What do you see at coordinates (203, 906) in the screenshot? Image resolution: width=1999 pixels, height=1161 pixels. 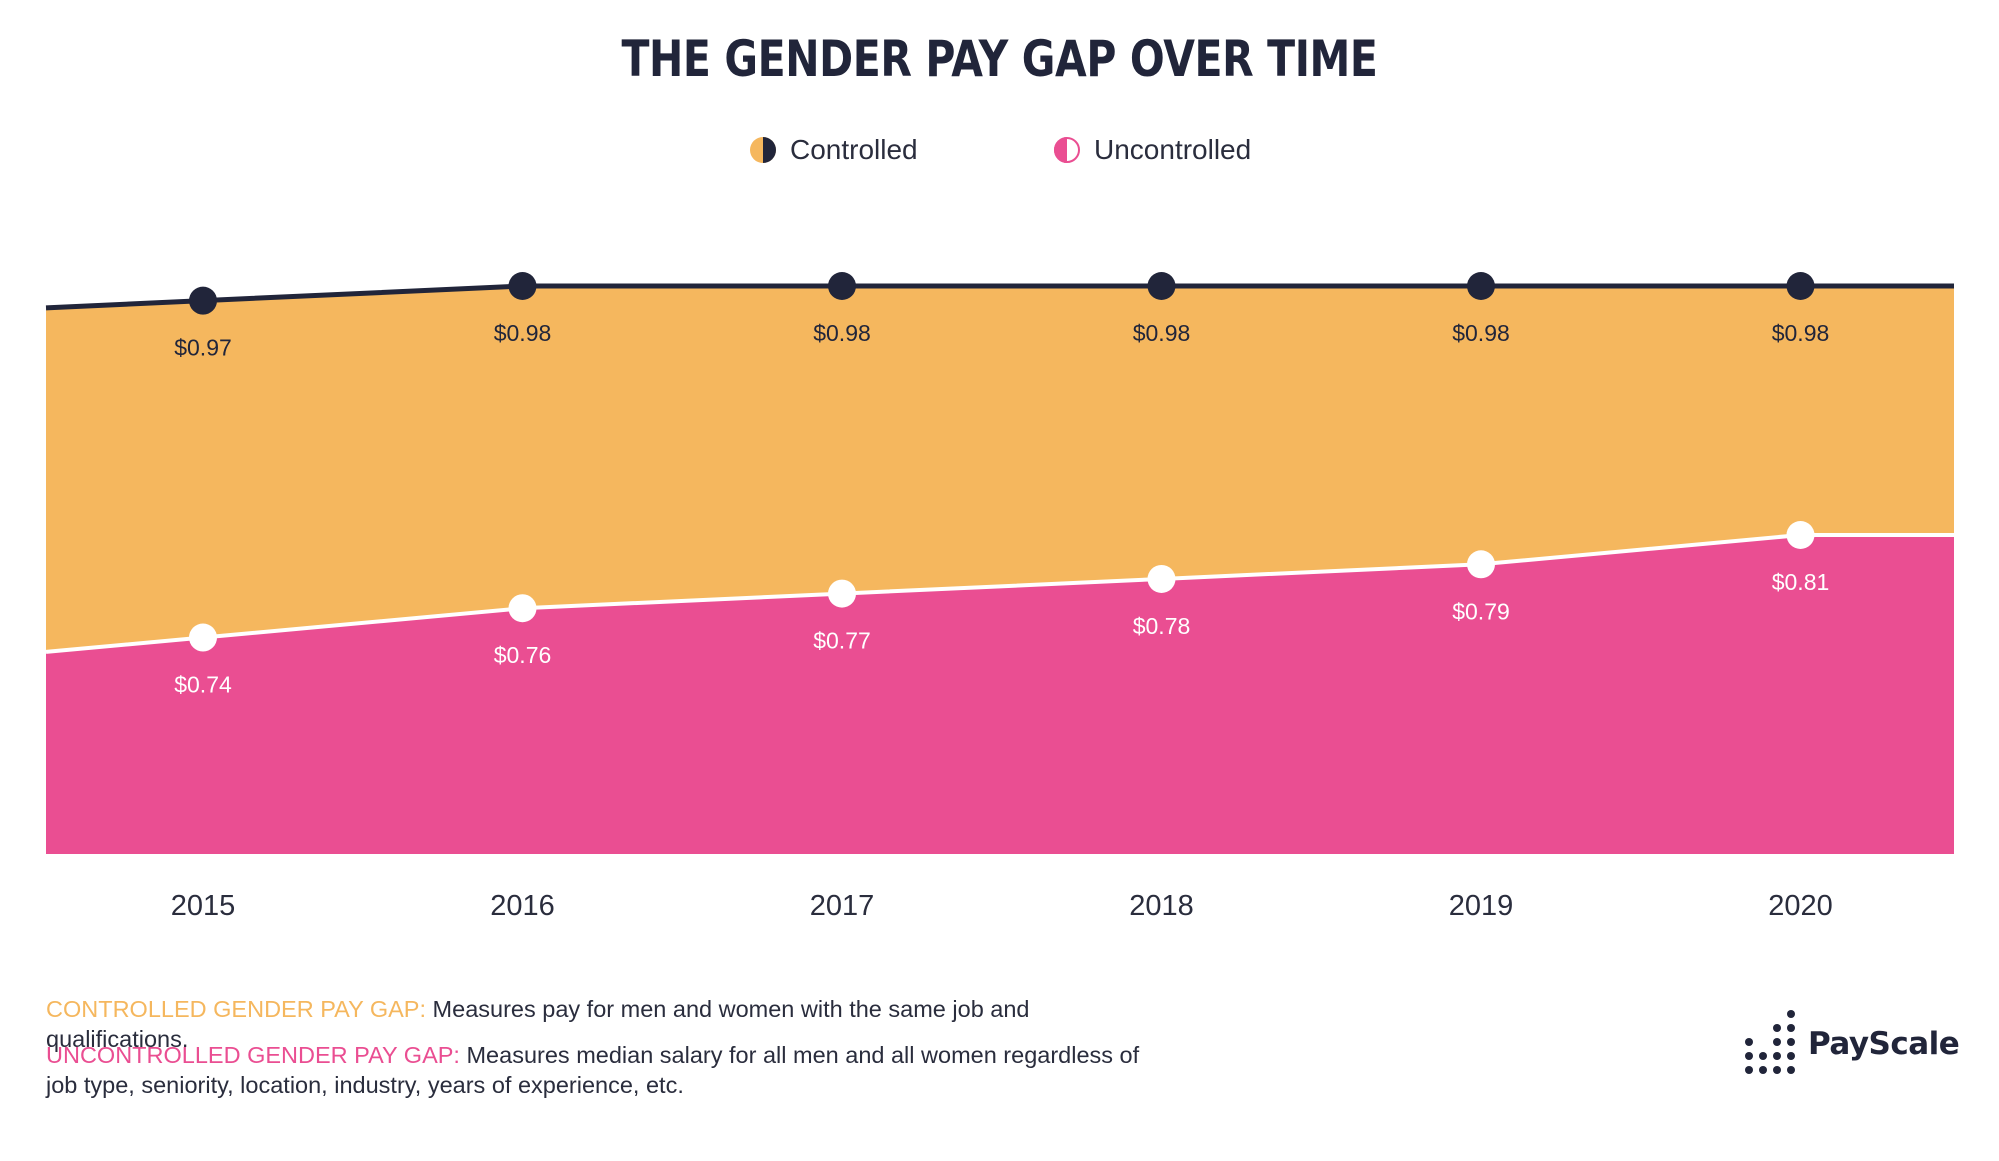 I see `x-tick-label: 2015` at bounding box center [203, 906].